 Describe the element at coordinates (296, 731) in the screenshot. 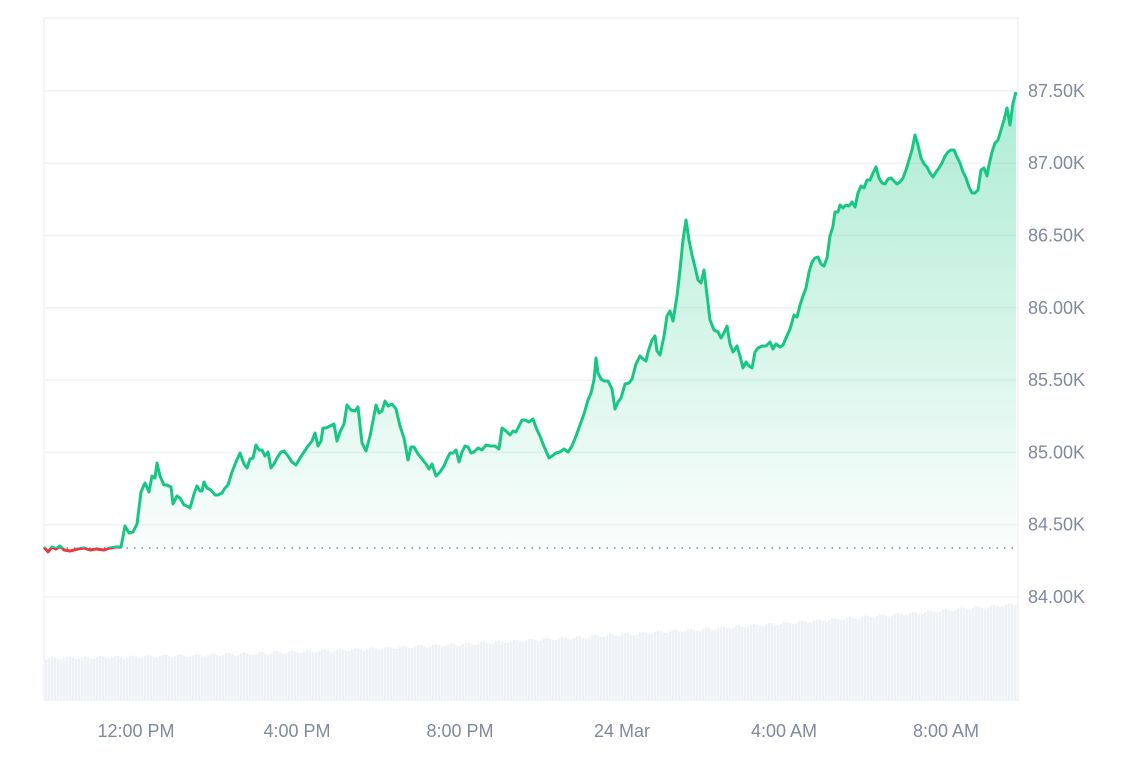

I see `x-tick-label: 4:00 PM` at that location.